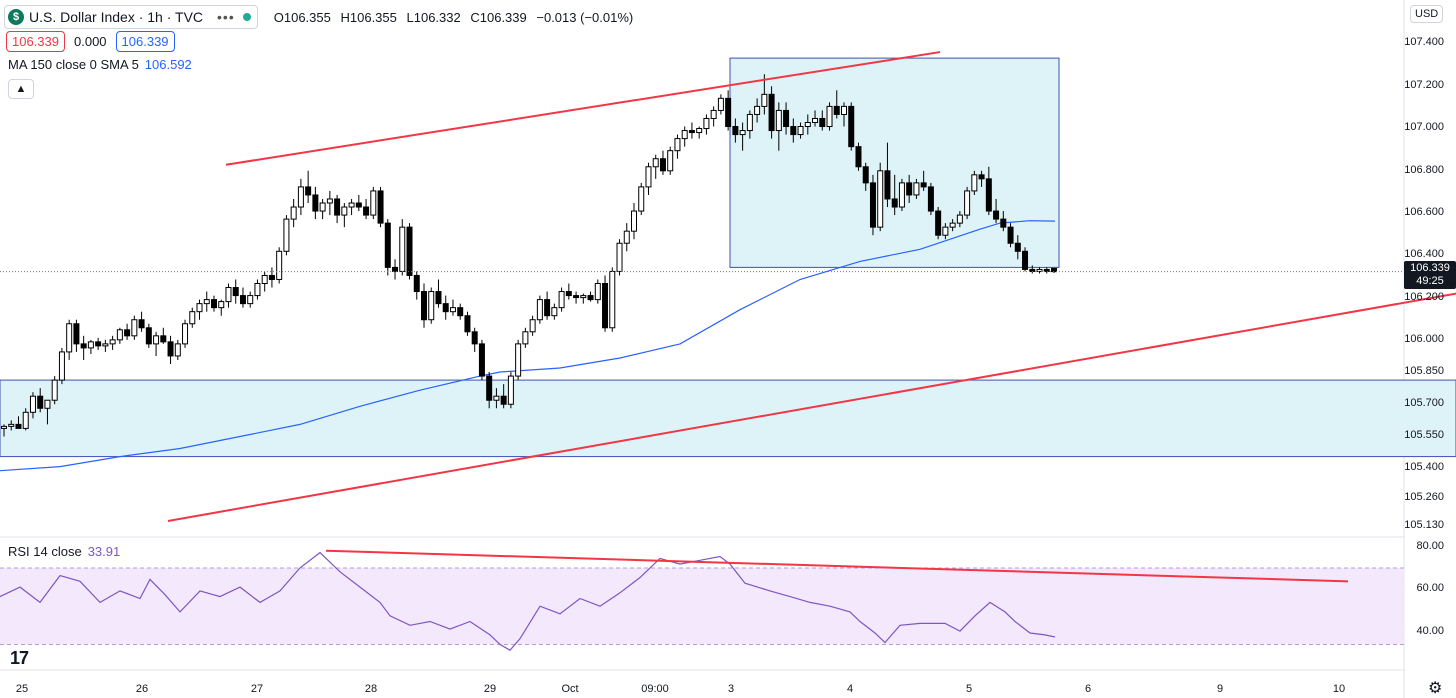  I want to click on price-tick: 105.130, so click(1424, 525).